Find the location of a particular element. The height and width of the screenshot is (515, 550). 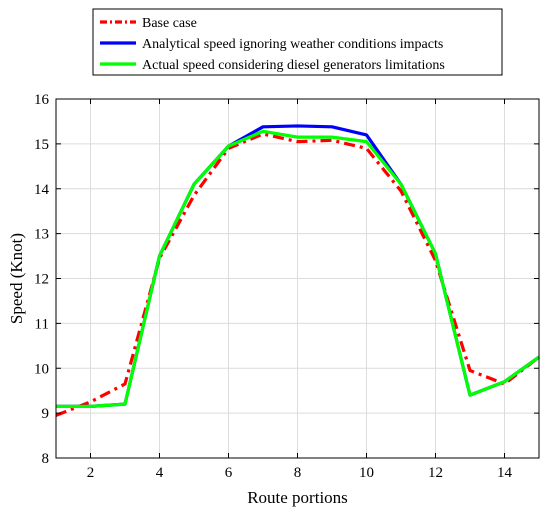

y-tick-label: 14 is located at coordinates (42, 190).